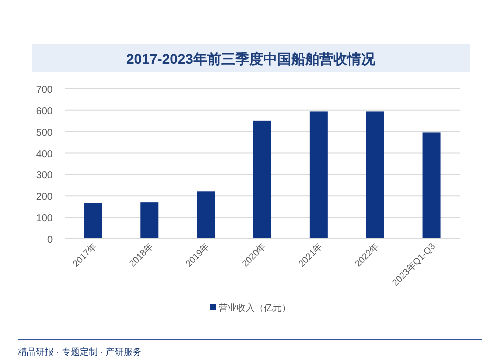 This screenshot has height=362, width=500. Describe the element at coordinates (45, 112) in the screenshot. I see `y-tick-label: 600` at that location.